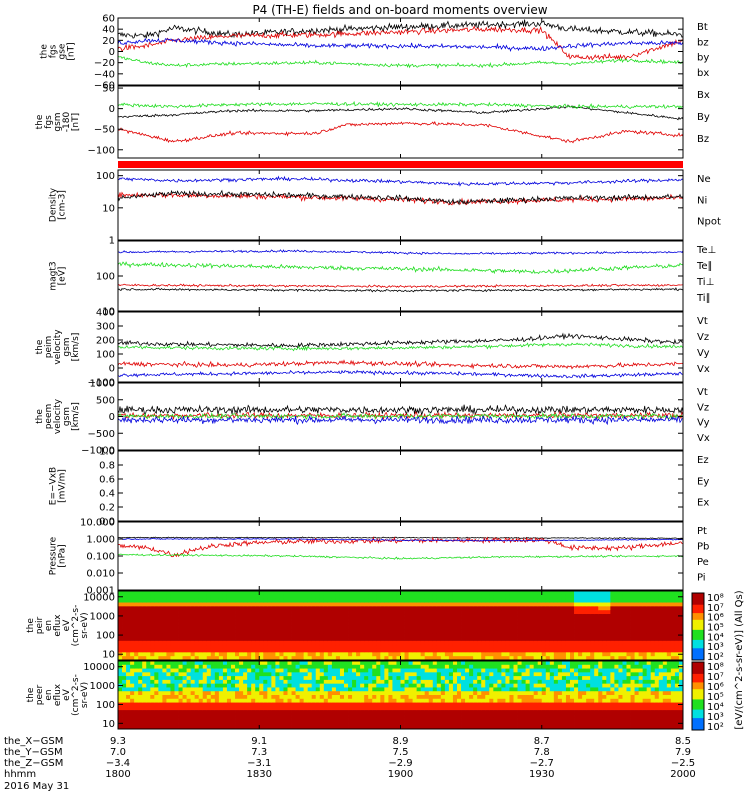  Describe the element at coordinates (49, 347) in the screenshot. I see `ylabel-line: peim` at that location.